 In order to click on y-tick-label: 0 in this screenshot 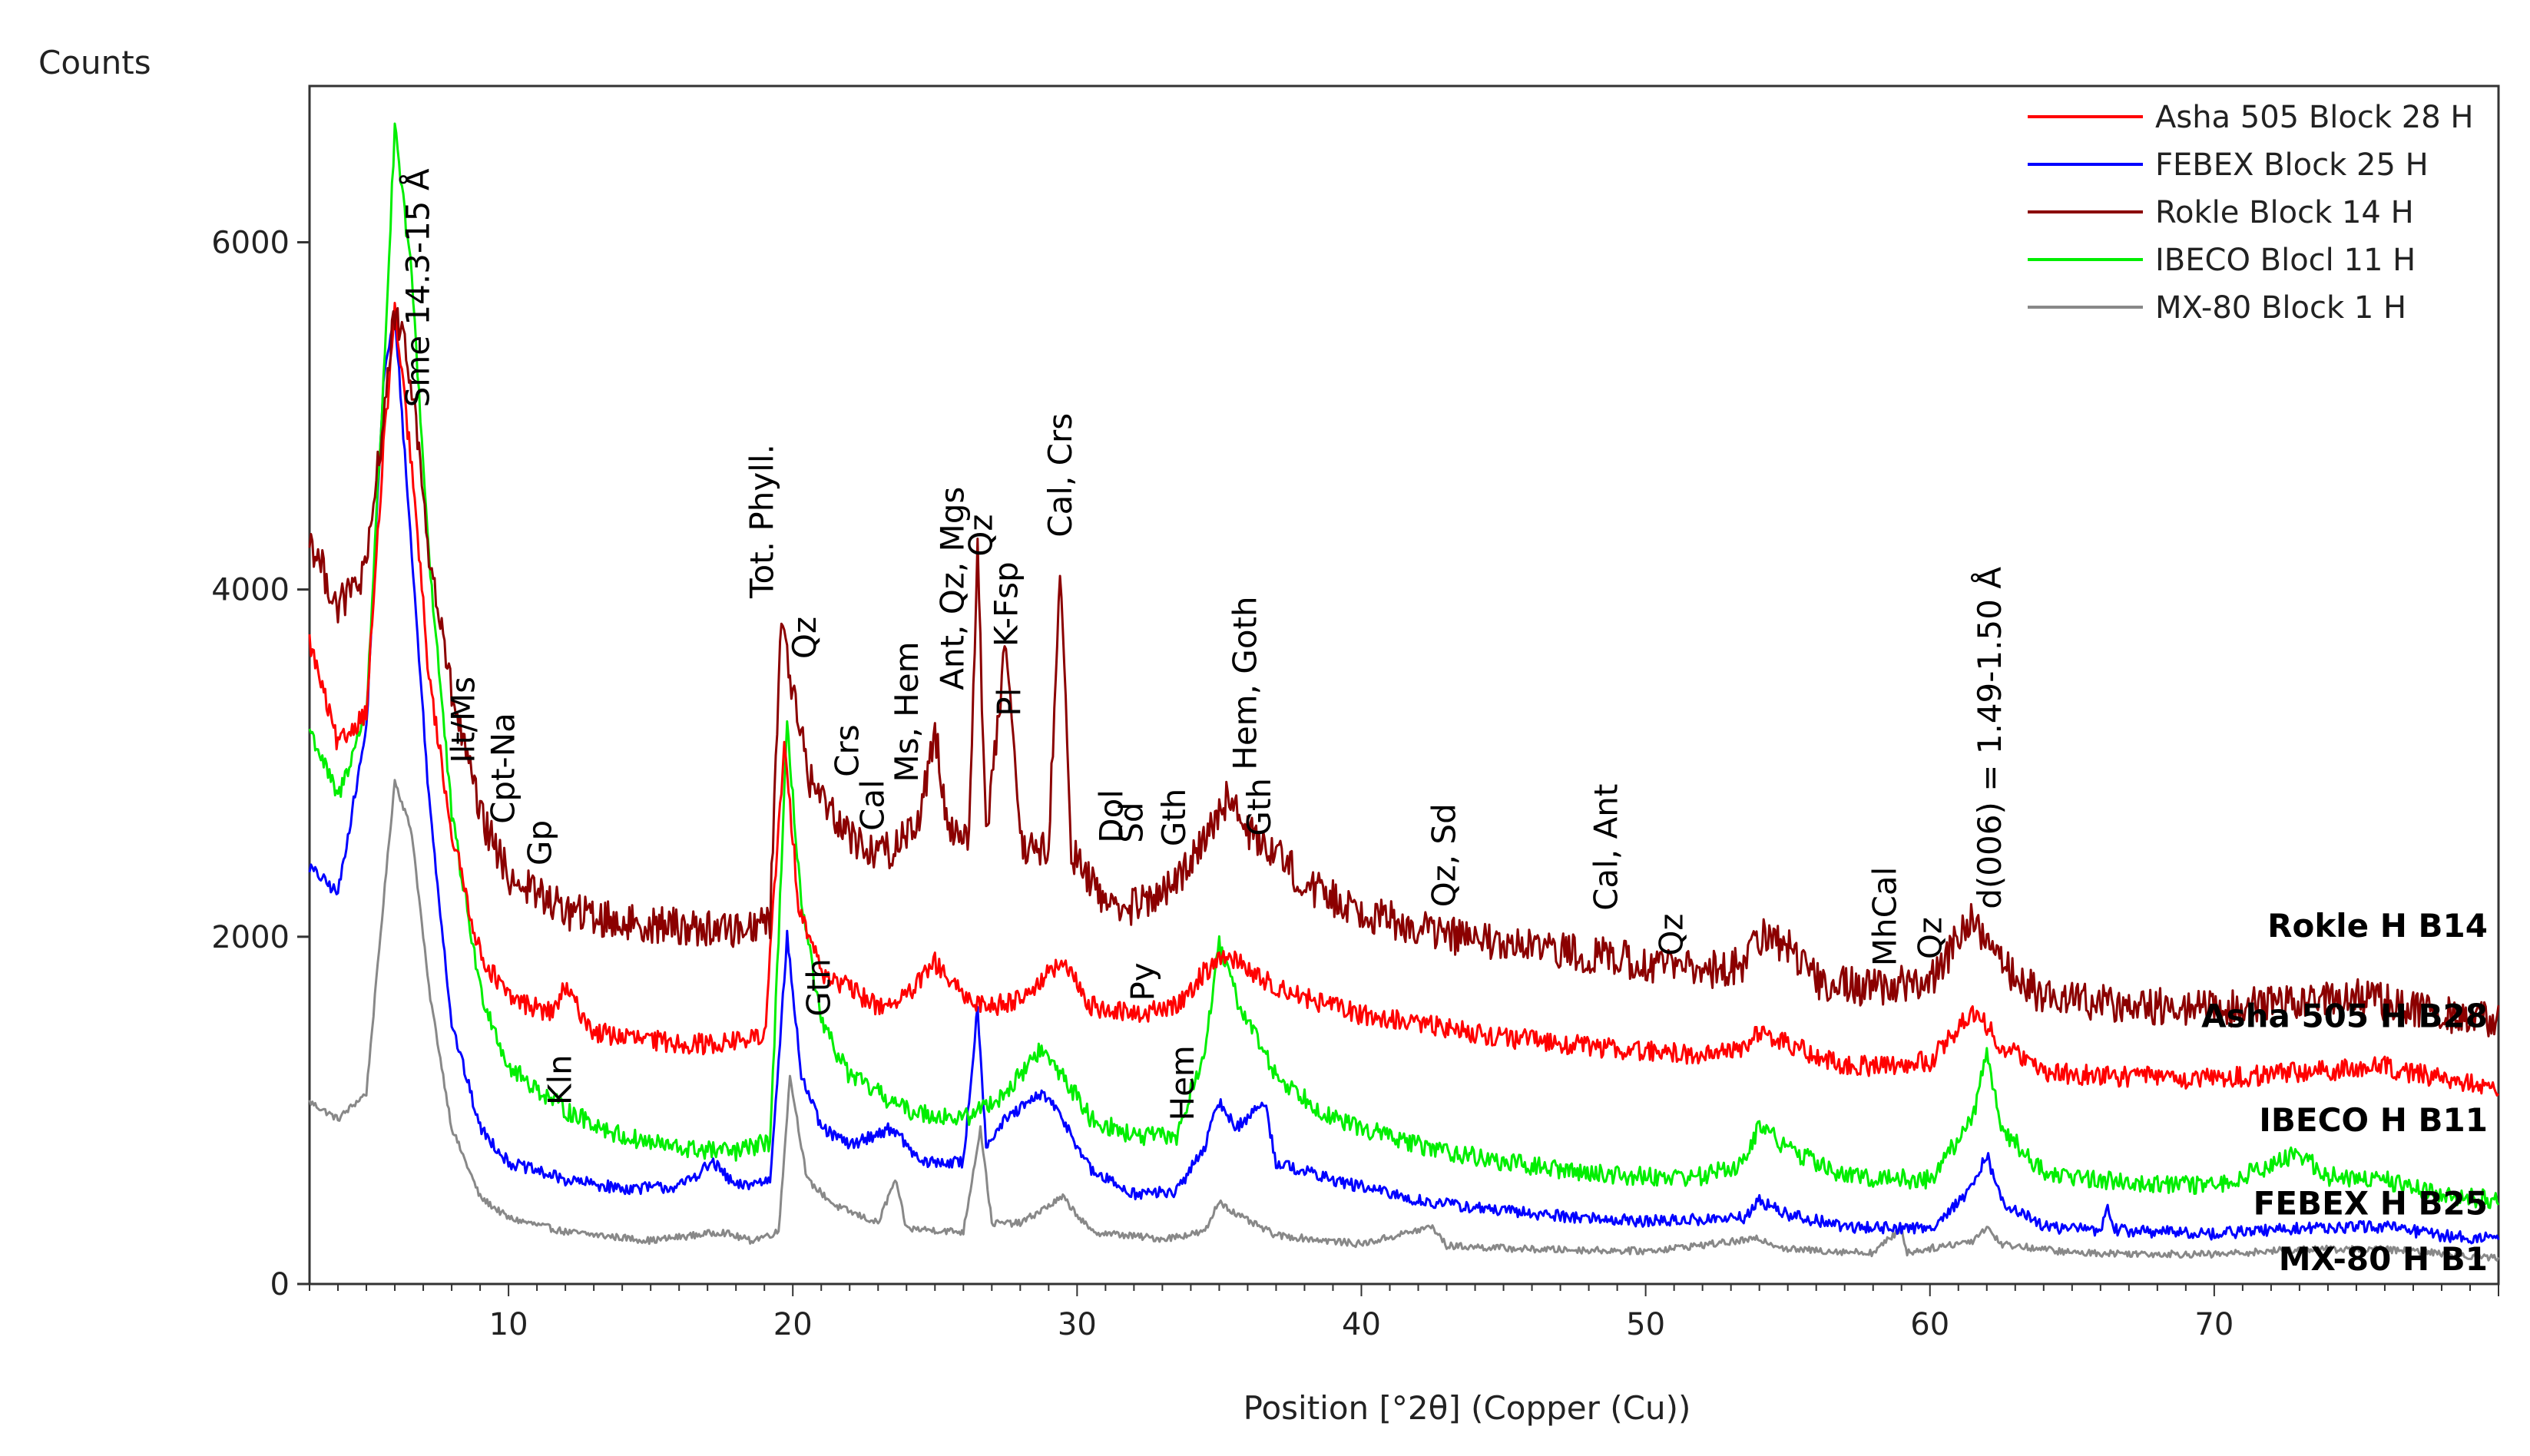, I will do `click(280, 1284)`.